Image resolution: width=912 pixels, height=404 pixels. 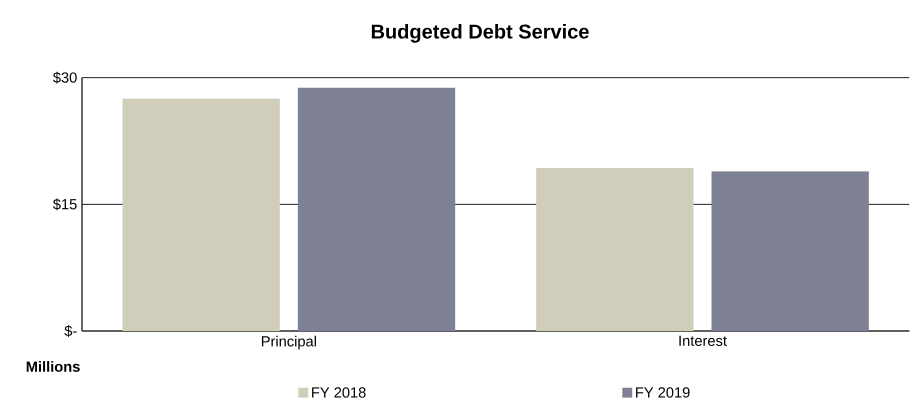 What do you see at coordinates (663, 392) in the screenshot?
I see `legend-label: FY 2019` at bounding box center [663, 392].